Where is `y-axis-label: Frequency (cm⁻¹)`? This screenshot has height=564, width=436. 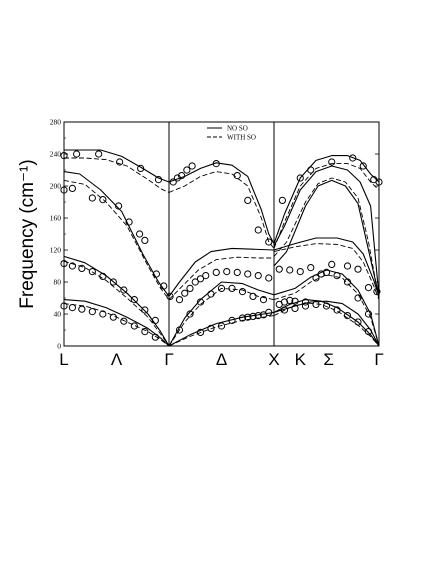
y-axis-label: Frequency (cm⁻¹) is located at coordinates (27, 233).